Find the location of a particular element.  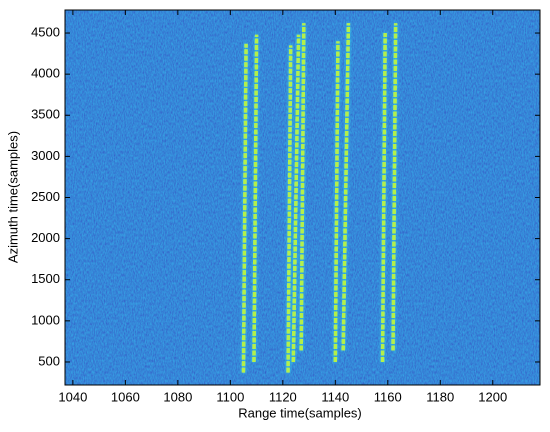

y-tick-label: 3000 is located at coordinates (45, 155).